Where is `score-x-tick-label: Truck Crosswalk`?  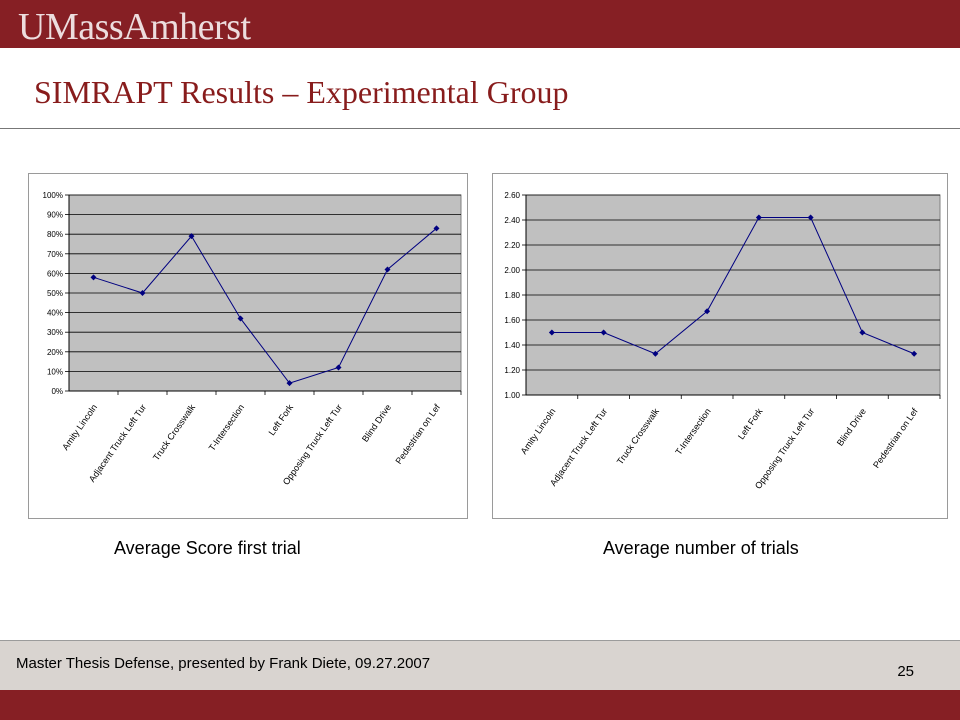 score-x-tick-label: Truck Crosswalk is located at coordinates (174, 432).